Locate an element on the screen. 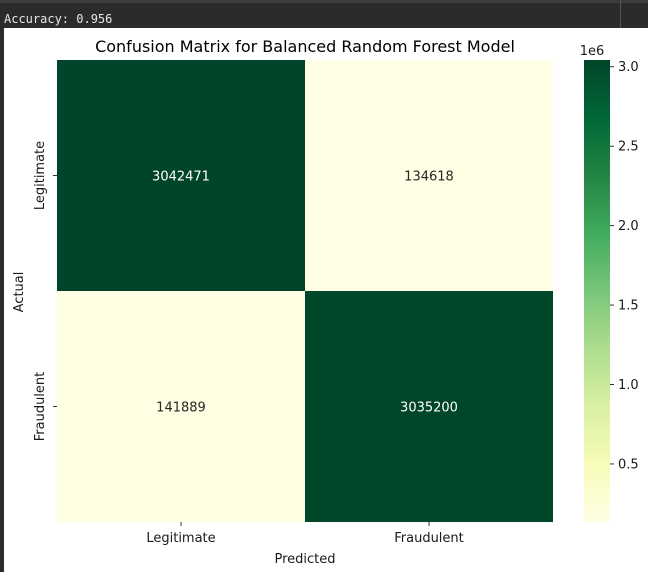  x-tick-label: Fraudulent is located at coordinates (429, 538).